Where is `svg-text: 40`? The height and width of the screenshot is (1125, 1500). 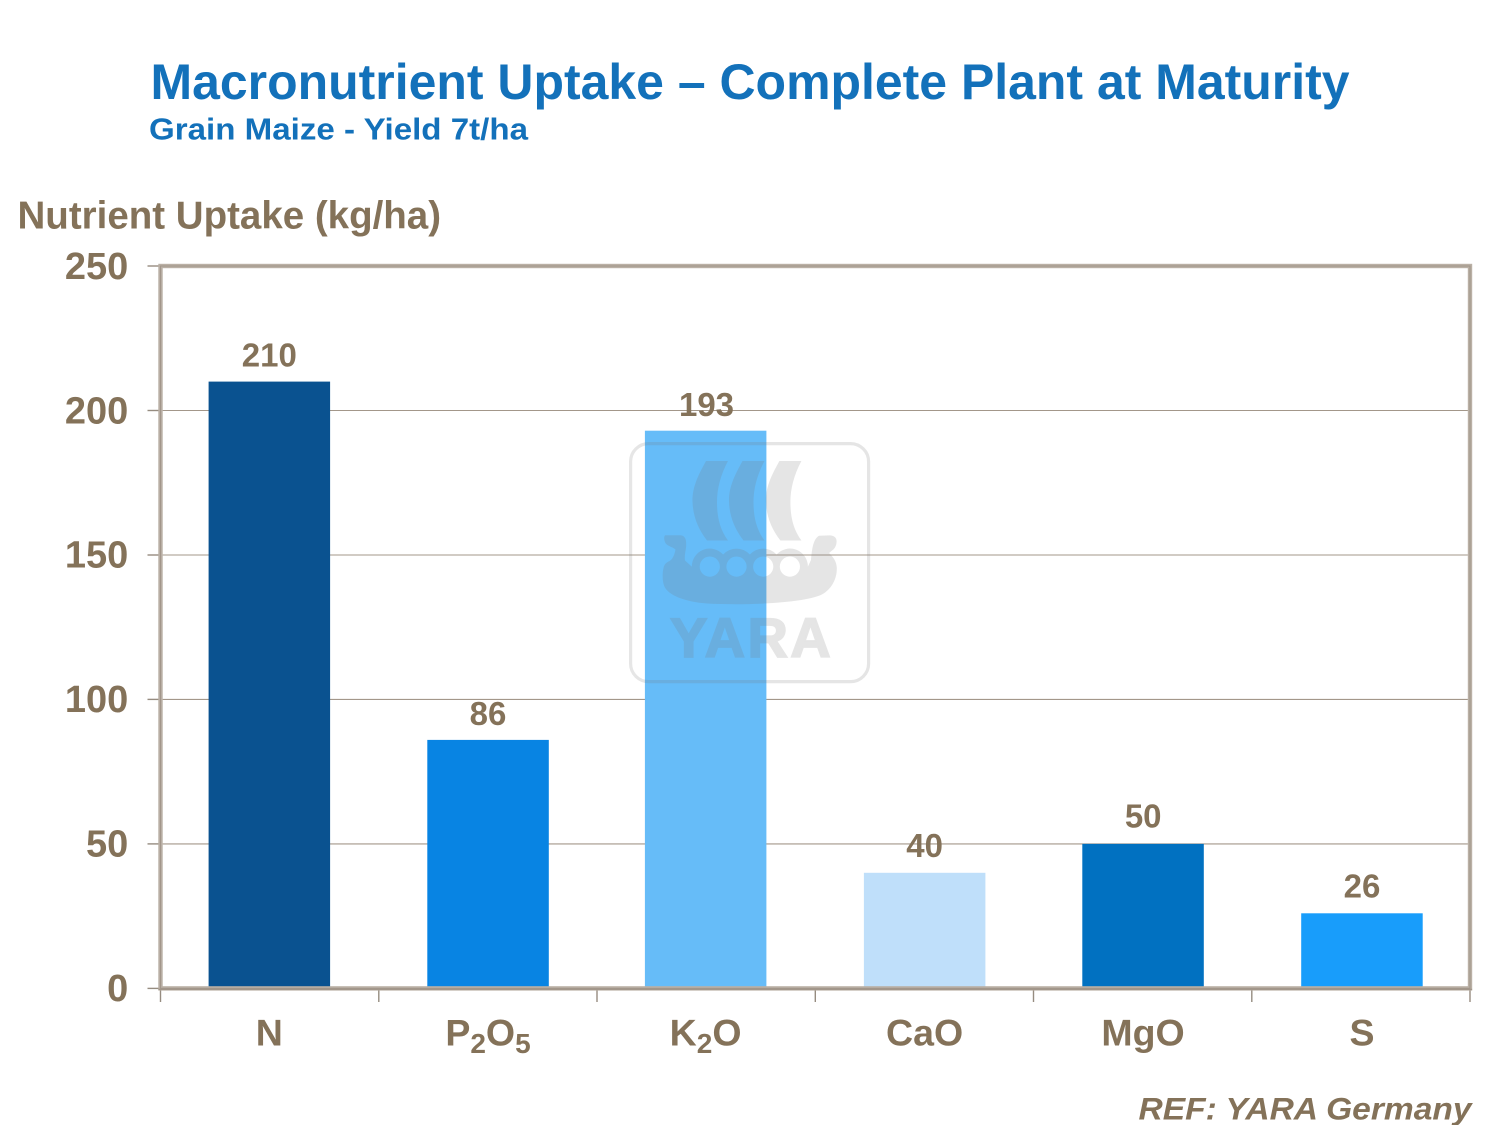 svg-text: 40 is located at coordinates (924, 845).